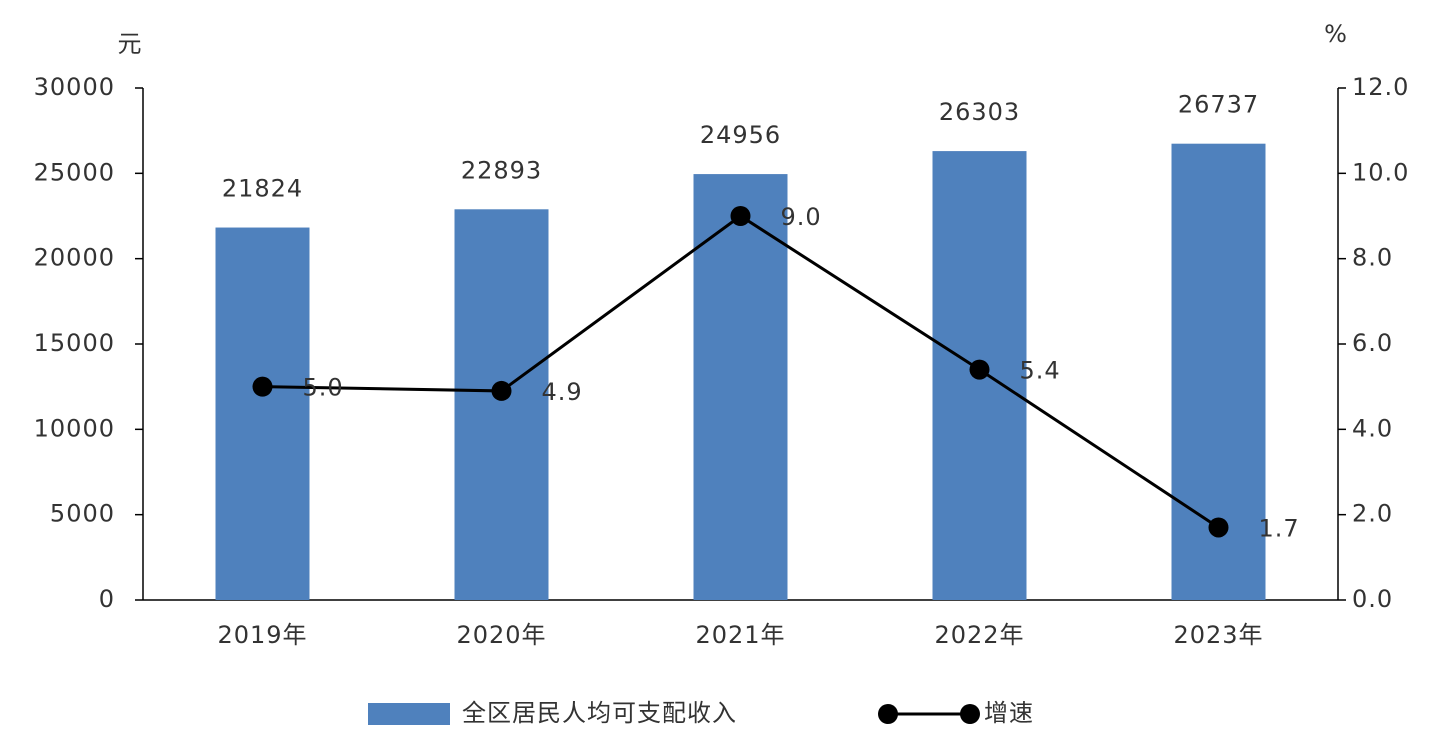  What do you see at coordinates (409, 714) in the screenshot?
I see `legend-swatch` at bounding box center [409, 714].